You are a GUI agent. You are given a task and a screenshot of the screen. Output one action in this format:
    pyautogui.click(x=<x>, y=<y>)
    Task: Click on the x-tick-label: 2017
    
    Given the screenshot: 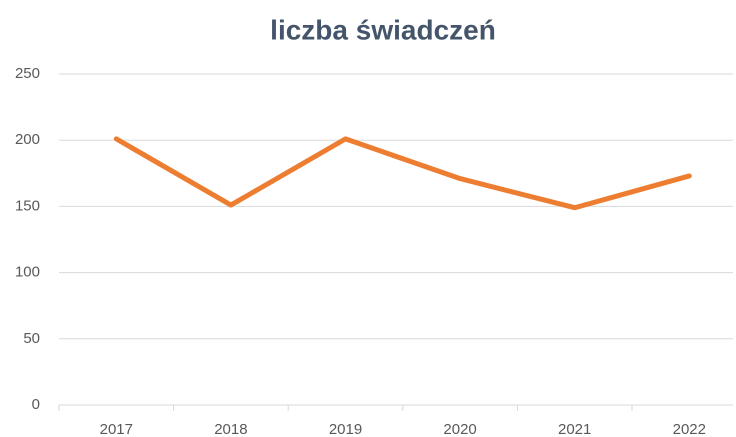 What is the action you would take?
    pyautogui.click(x=116, y=429)
    